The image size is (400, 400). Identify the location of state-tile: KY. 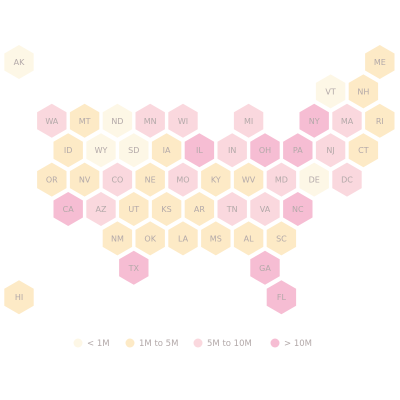
(216, 179).